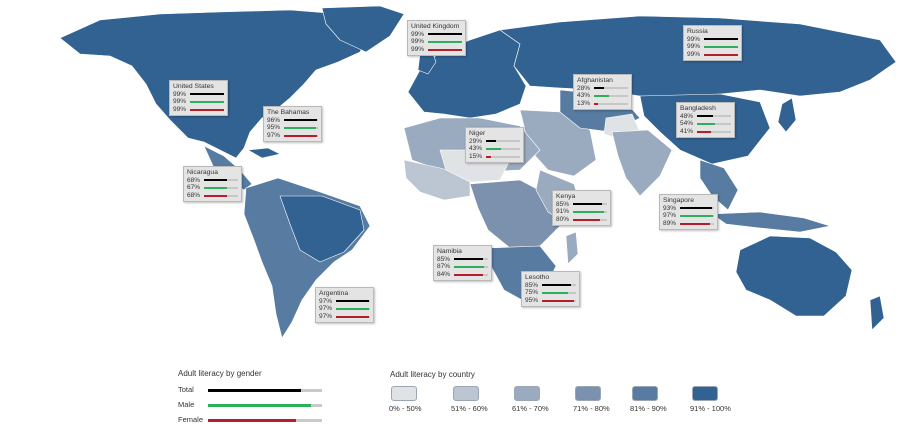 This screenshot has width=902, height=424. I want to click on callout-afghanistan: Afghanistan 28% 43% 13%, so click(602, 92).